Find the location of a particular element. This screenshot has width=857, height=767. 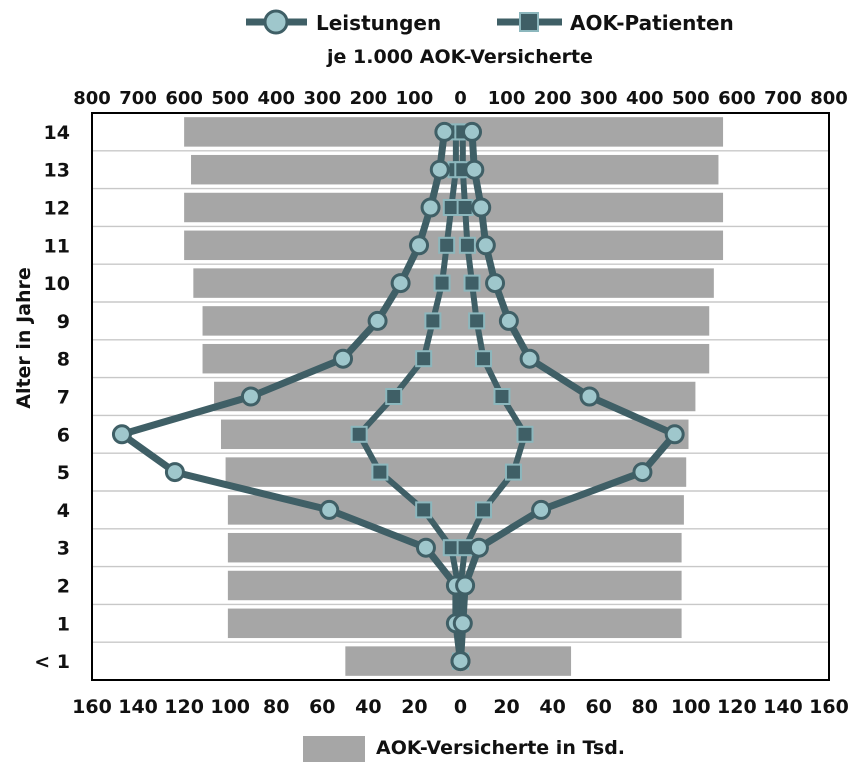

top-tick-label: 800 is located at coordinates (829, 98).